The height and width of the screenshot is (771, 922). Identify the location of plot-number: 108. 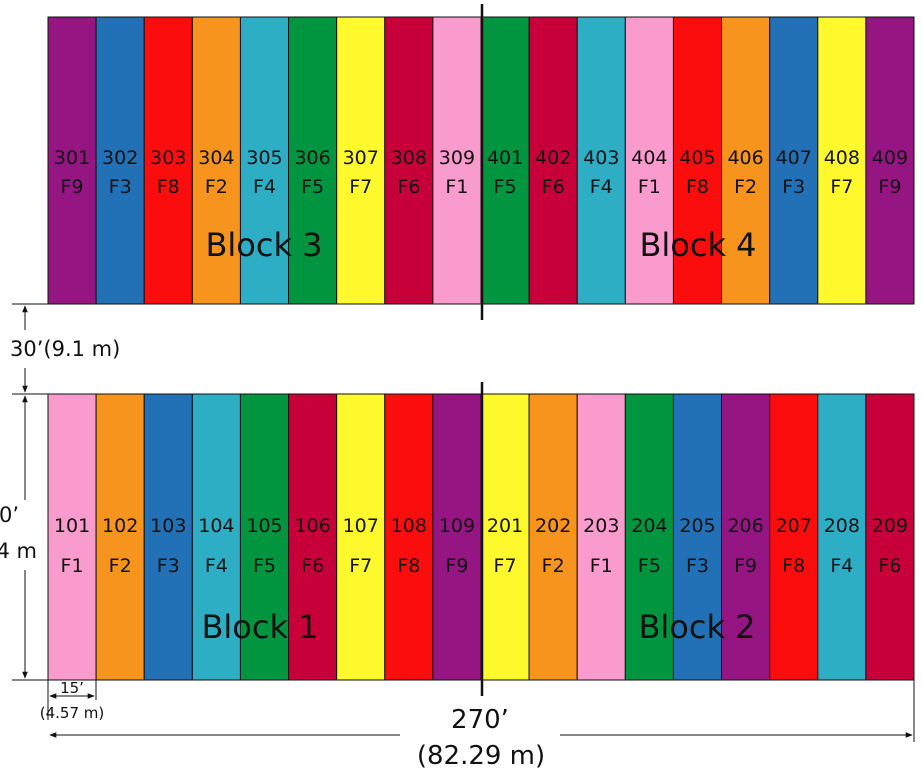
(409, 526).